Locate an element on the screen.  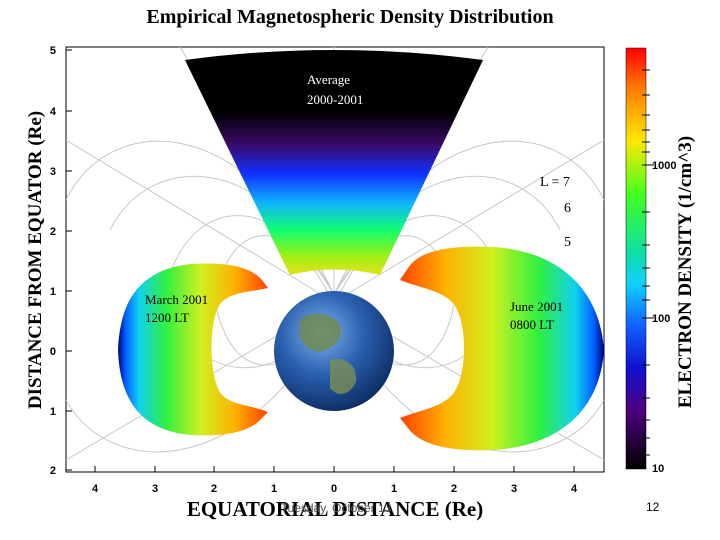
june-2001-density-region is located at coordinates (502, 348).